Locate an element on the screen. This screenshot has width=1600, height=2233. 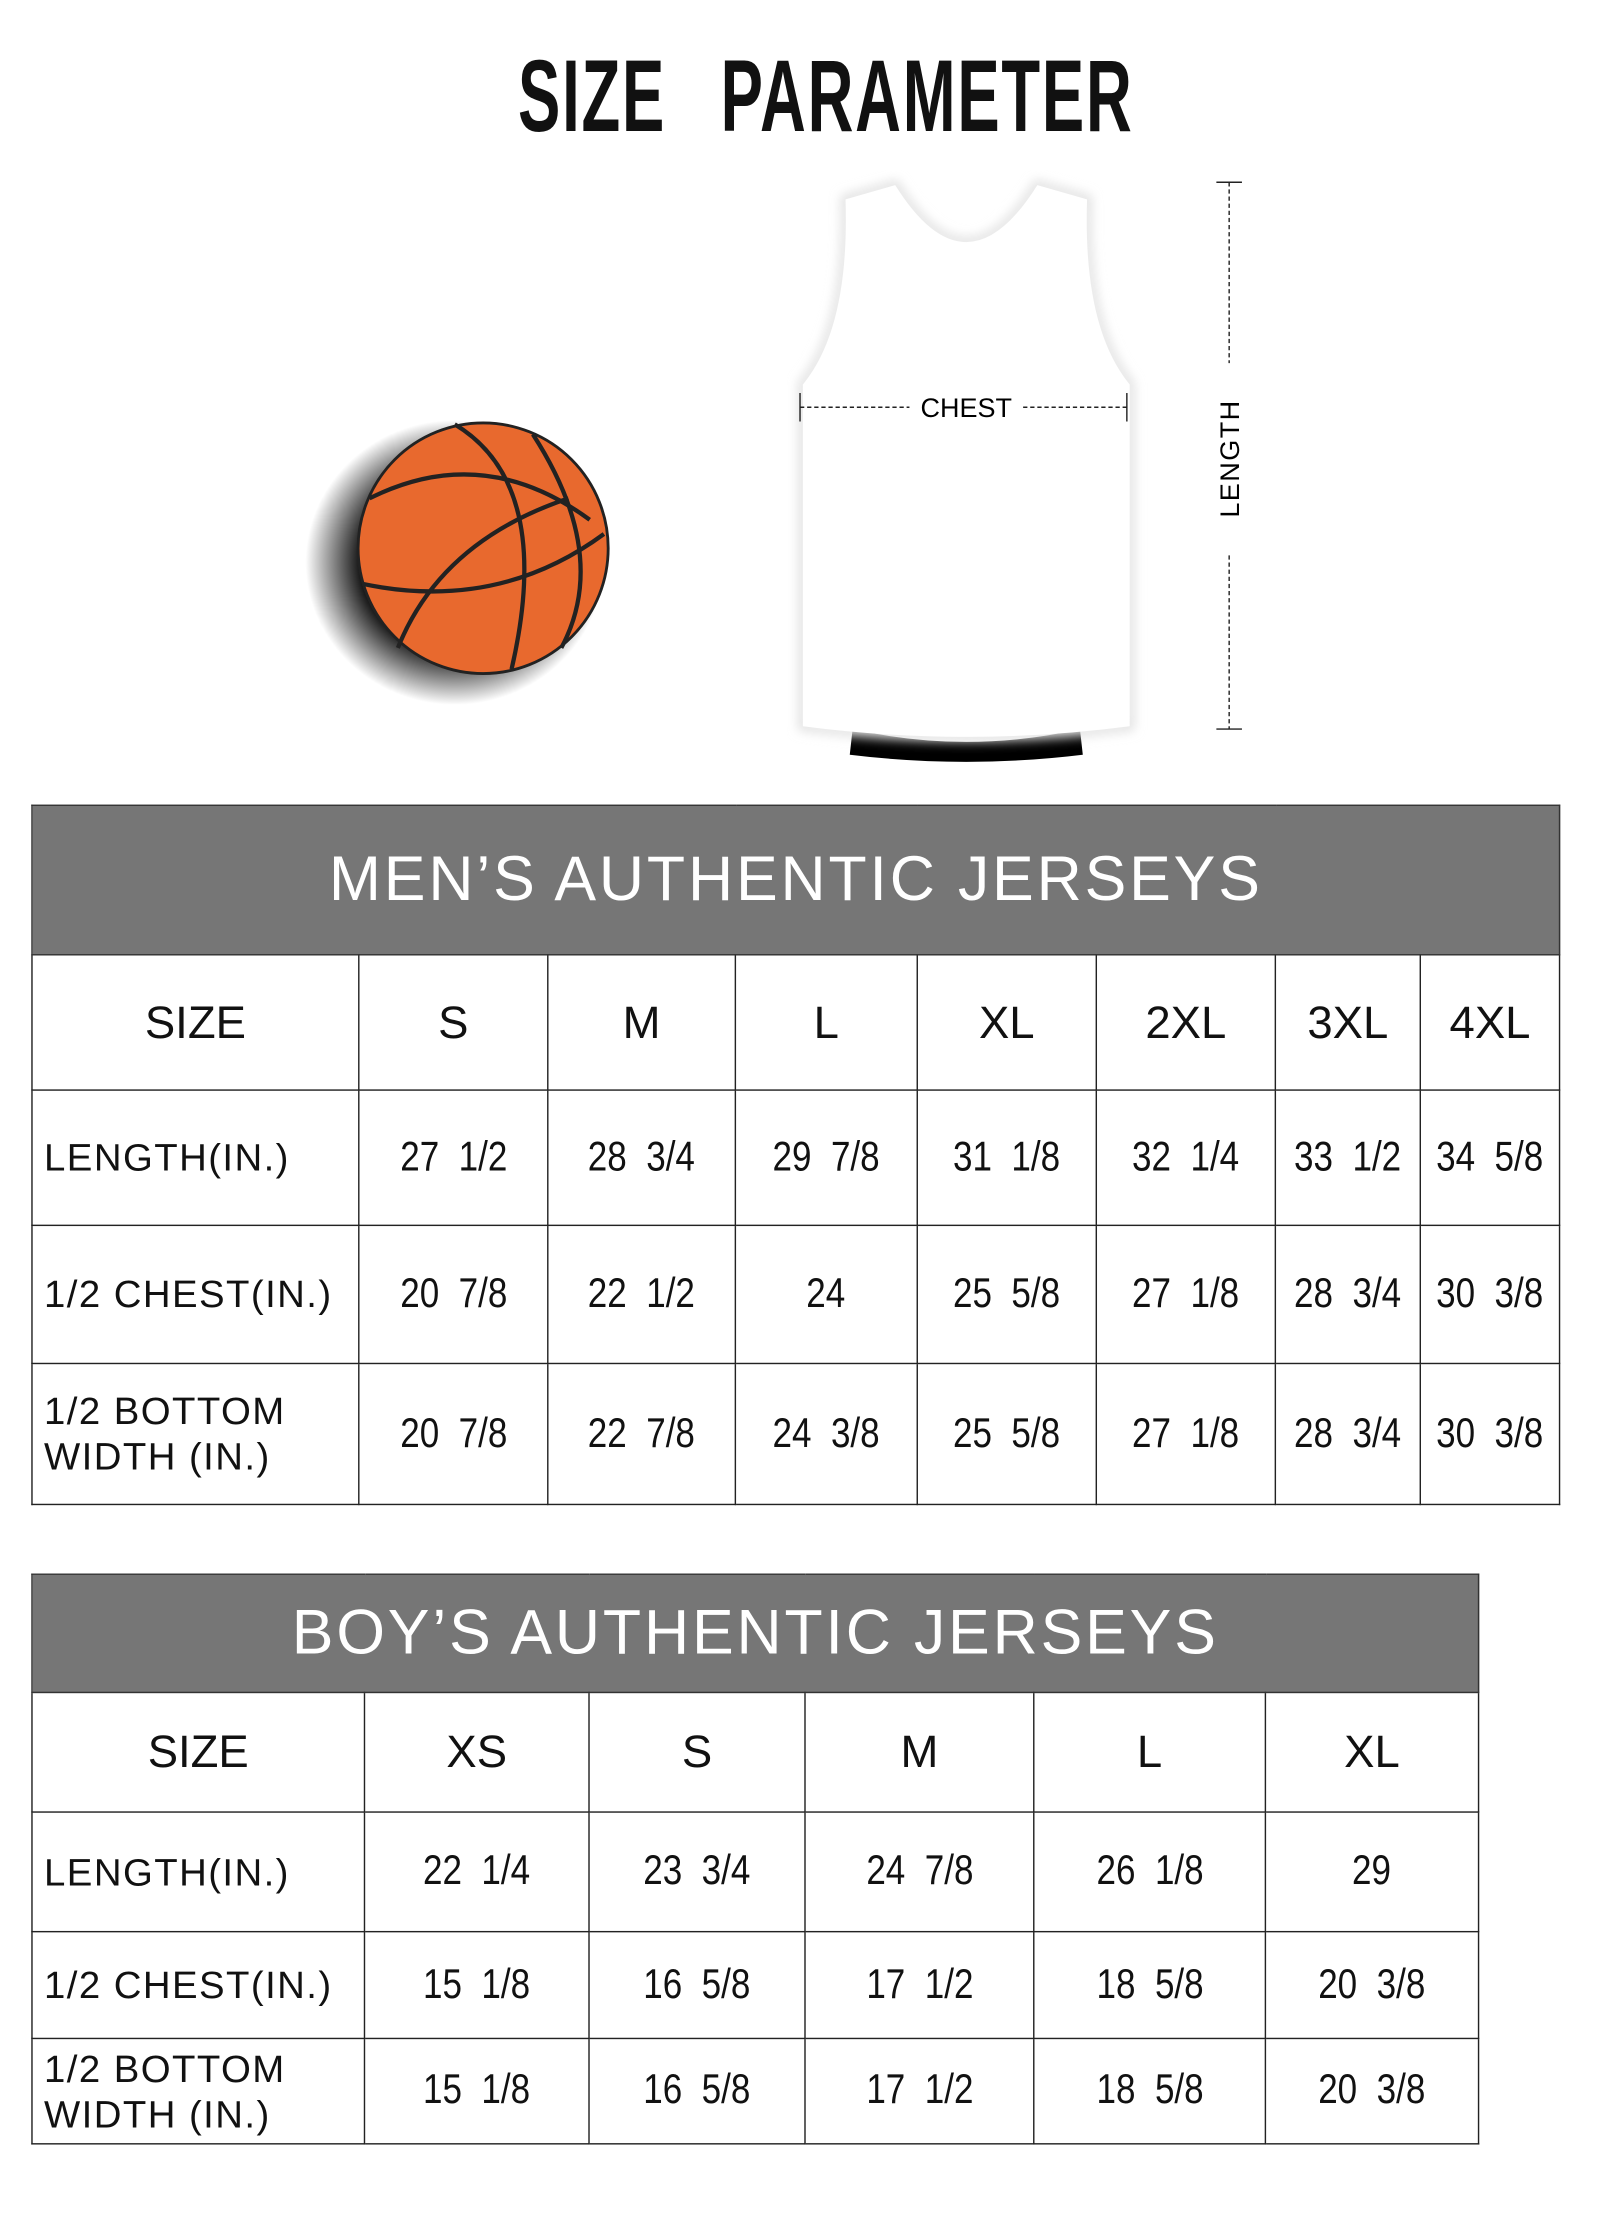
value-cell: 25 5/8 is located at coordinates (1007, 1294).